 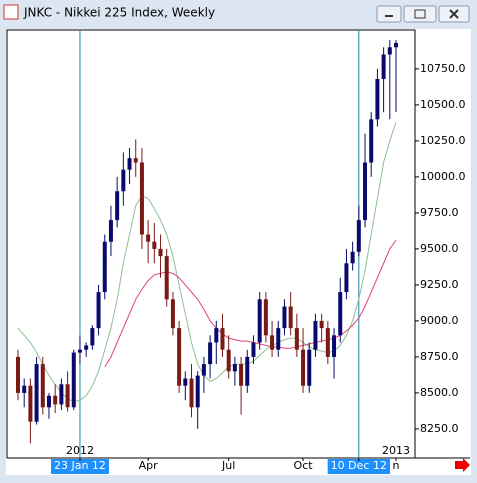 What do you see at coordinates (439, 356) in the screenshot?
I see `y-tick-label: 8750.0` at bounding box center [439, 356].